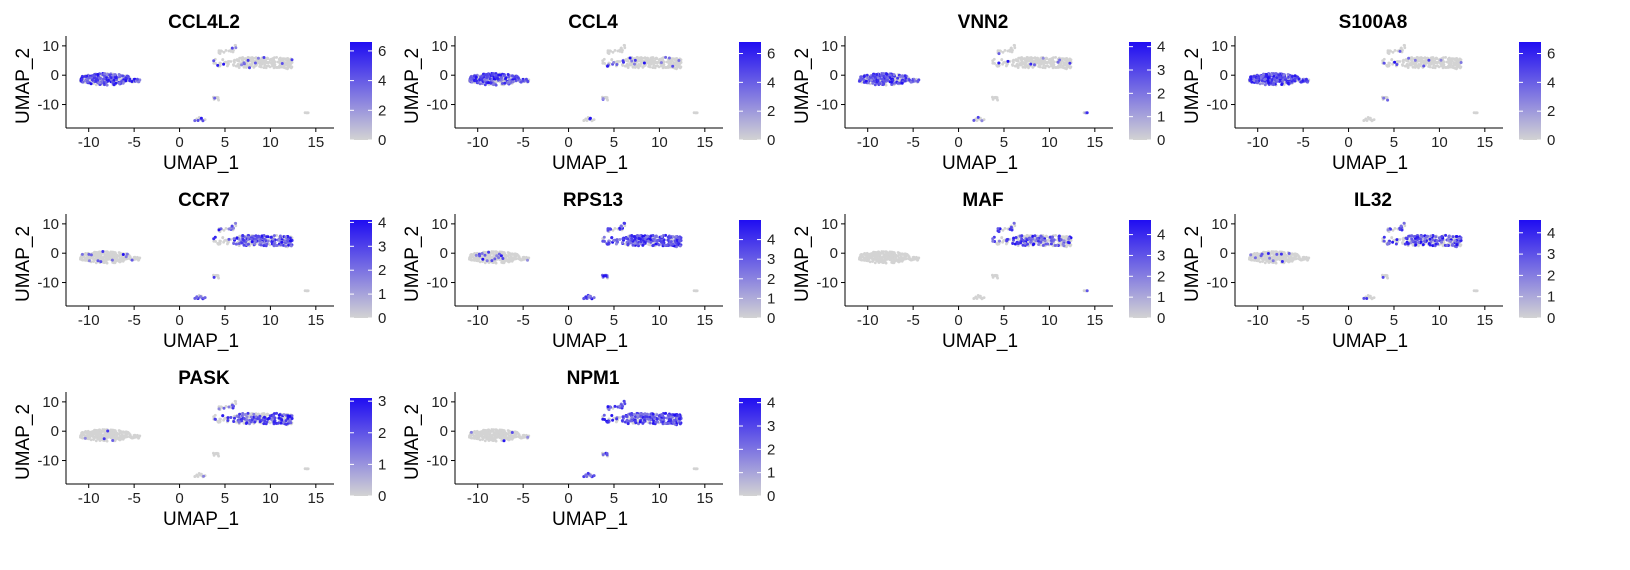 The image size is (1630, 570). What do you see at coordinates (1161, 93) in the screenshot?
I see `colorbar-tick-label: 2` at bounding box center [1161, 93].